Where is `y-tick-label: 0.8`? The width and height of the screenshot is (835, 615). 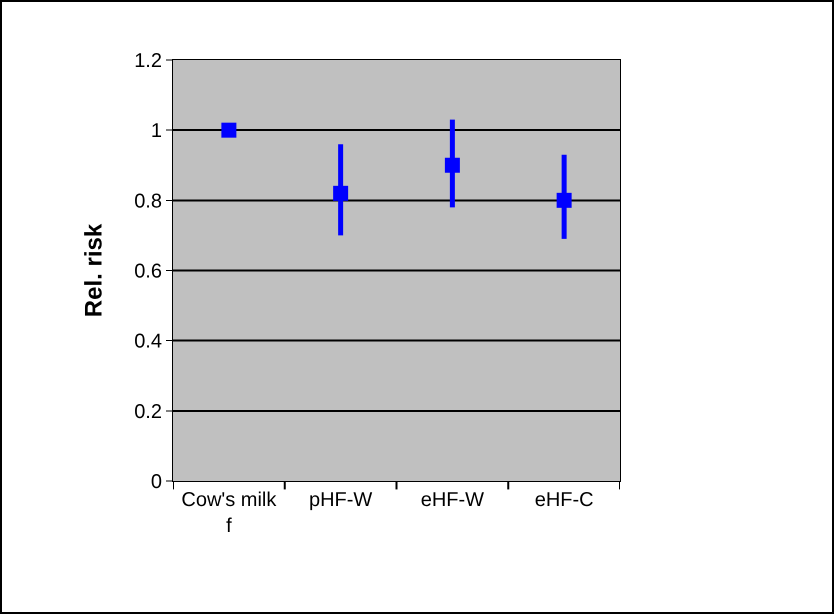 y-tick-label: 0.8 is located at coordinates (148, 201).